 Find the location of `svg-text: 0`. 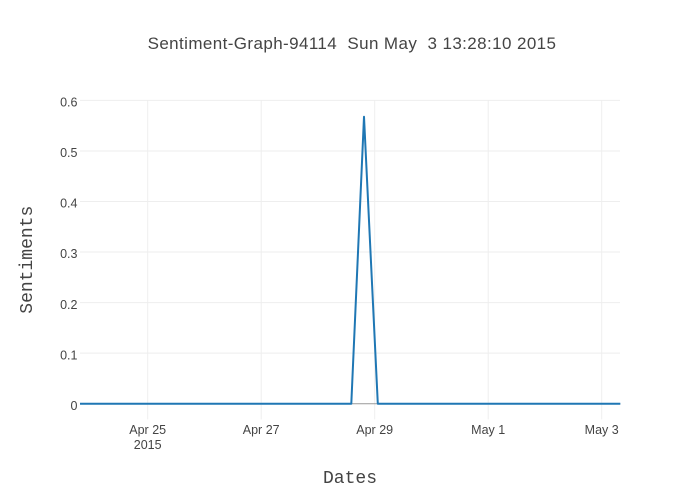

svg-text: 0 is located at coordinates (74, 406).